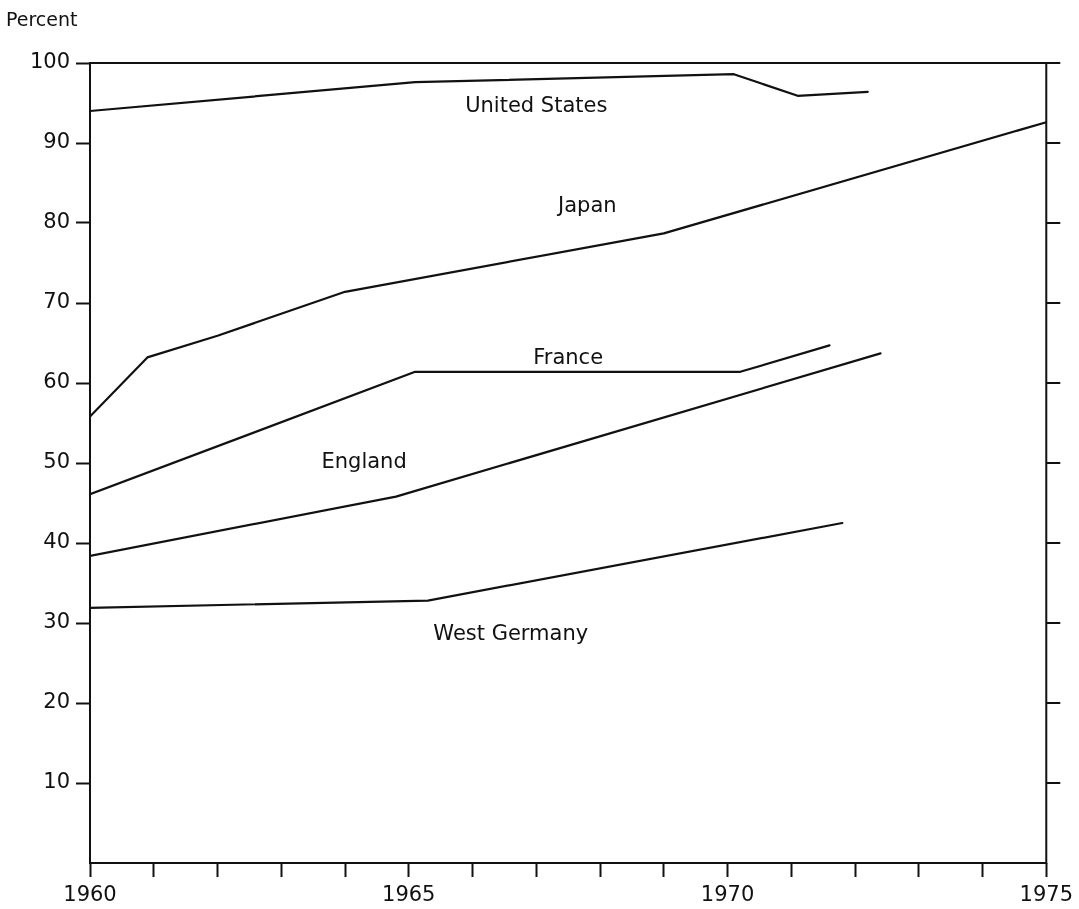 This screenshot has height=909, width=1079. I want to click on x-tick-label: 1970, so click(727, 894).